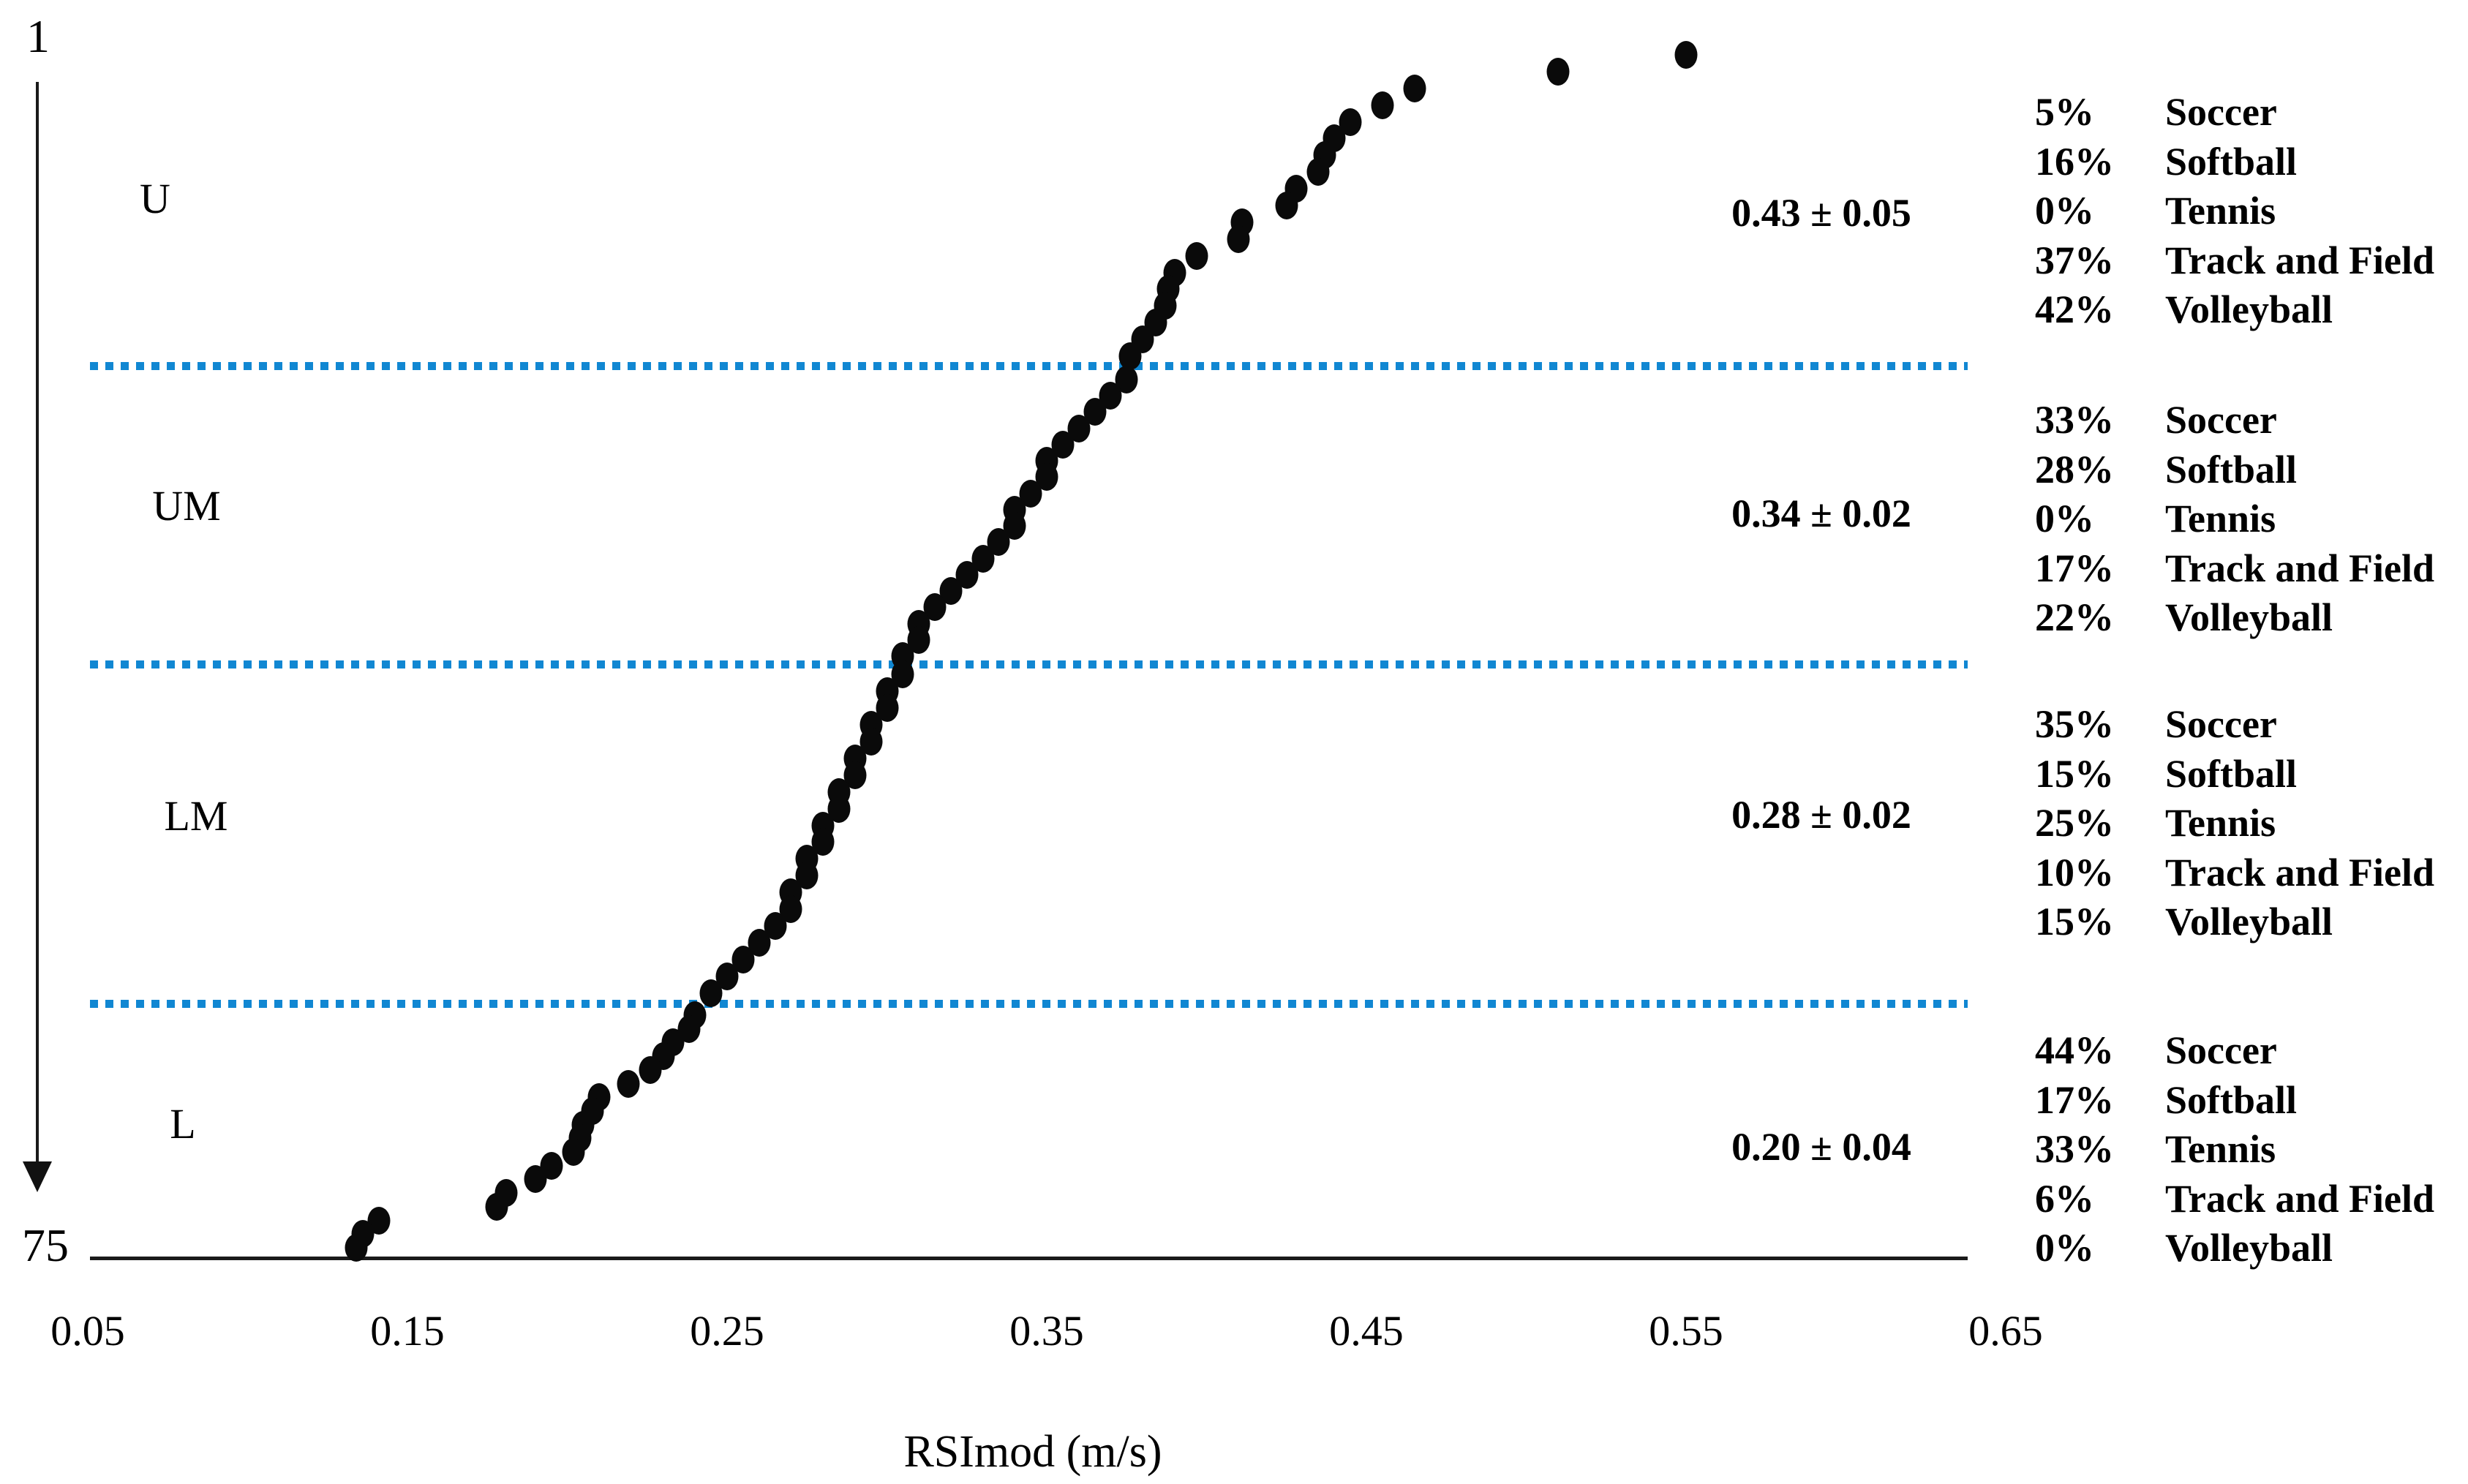  I want to click on legend-percent-u-softball: 16%, so click(2074, 161).